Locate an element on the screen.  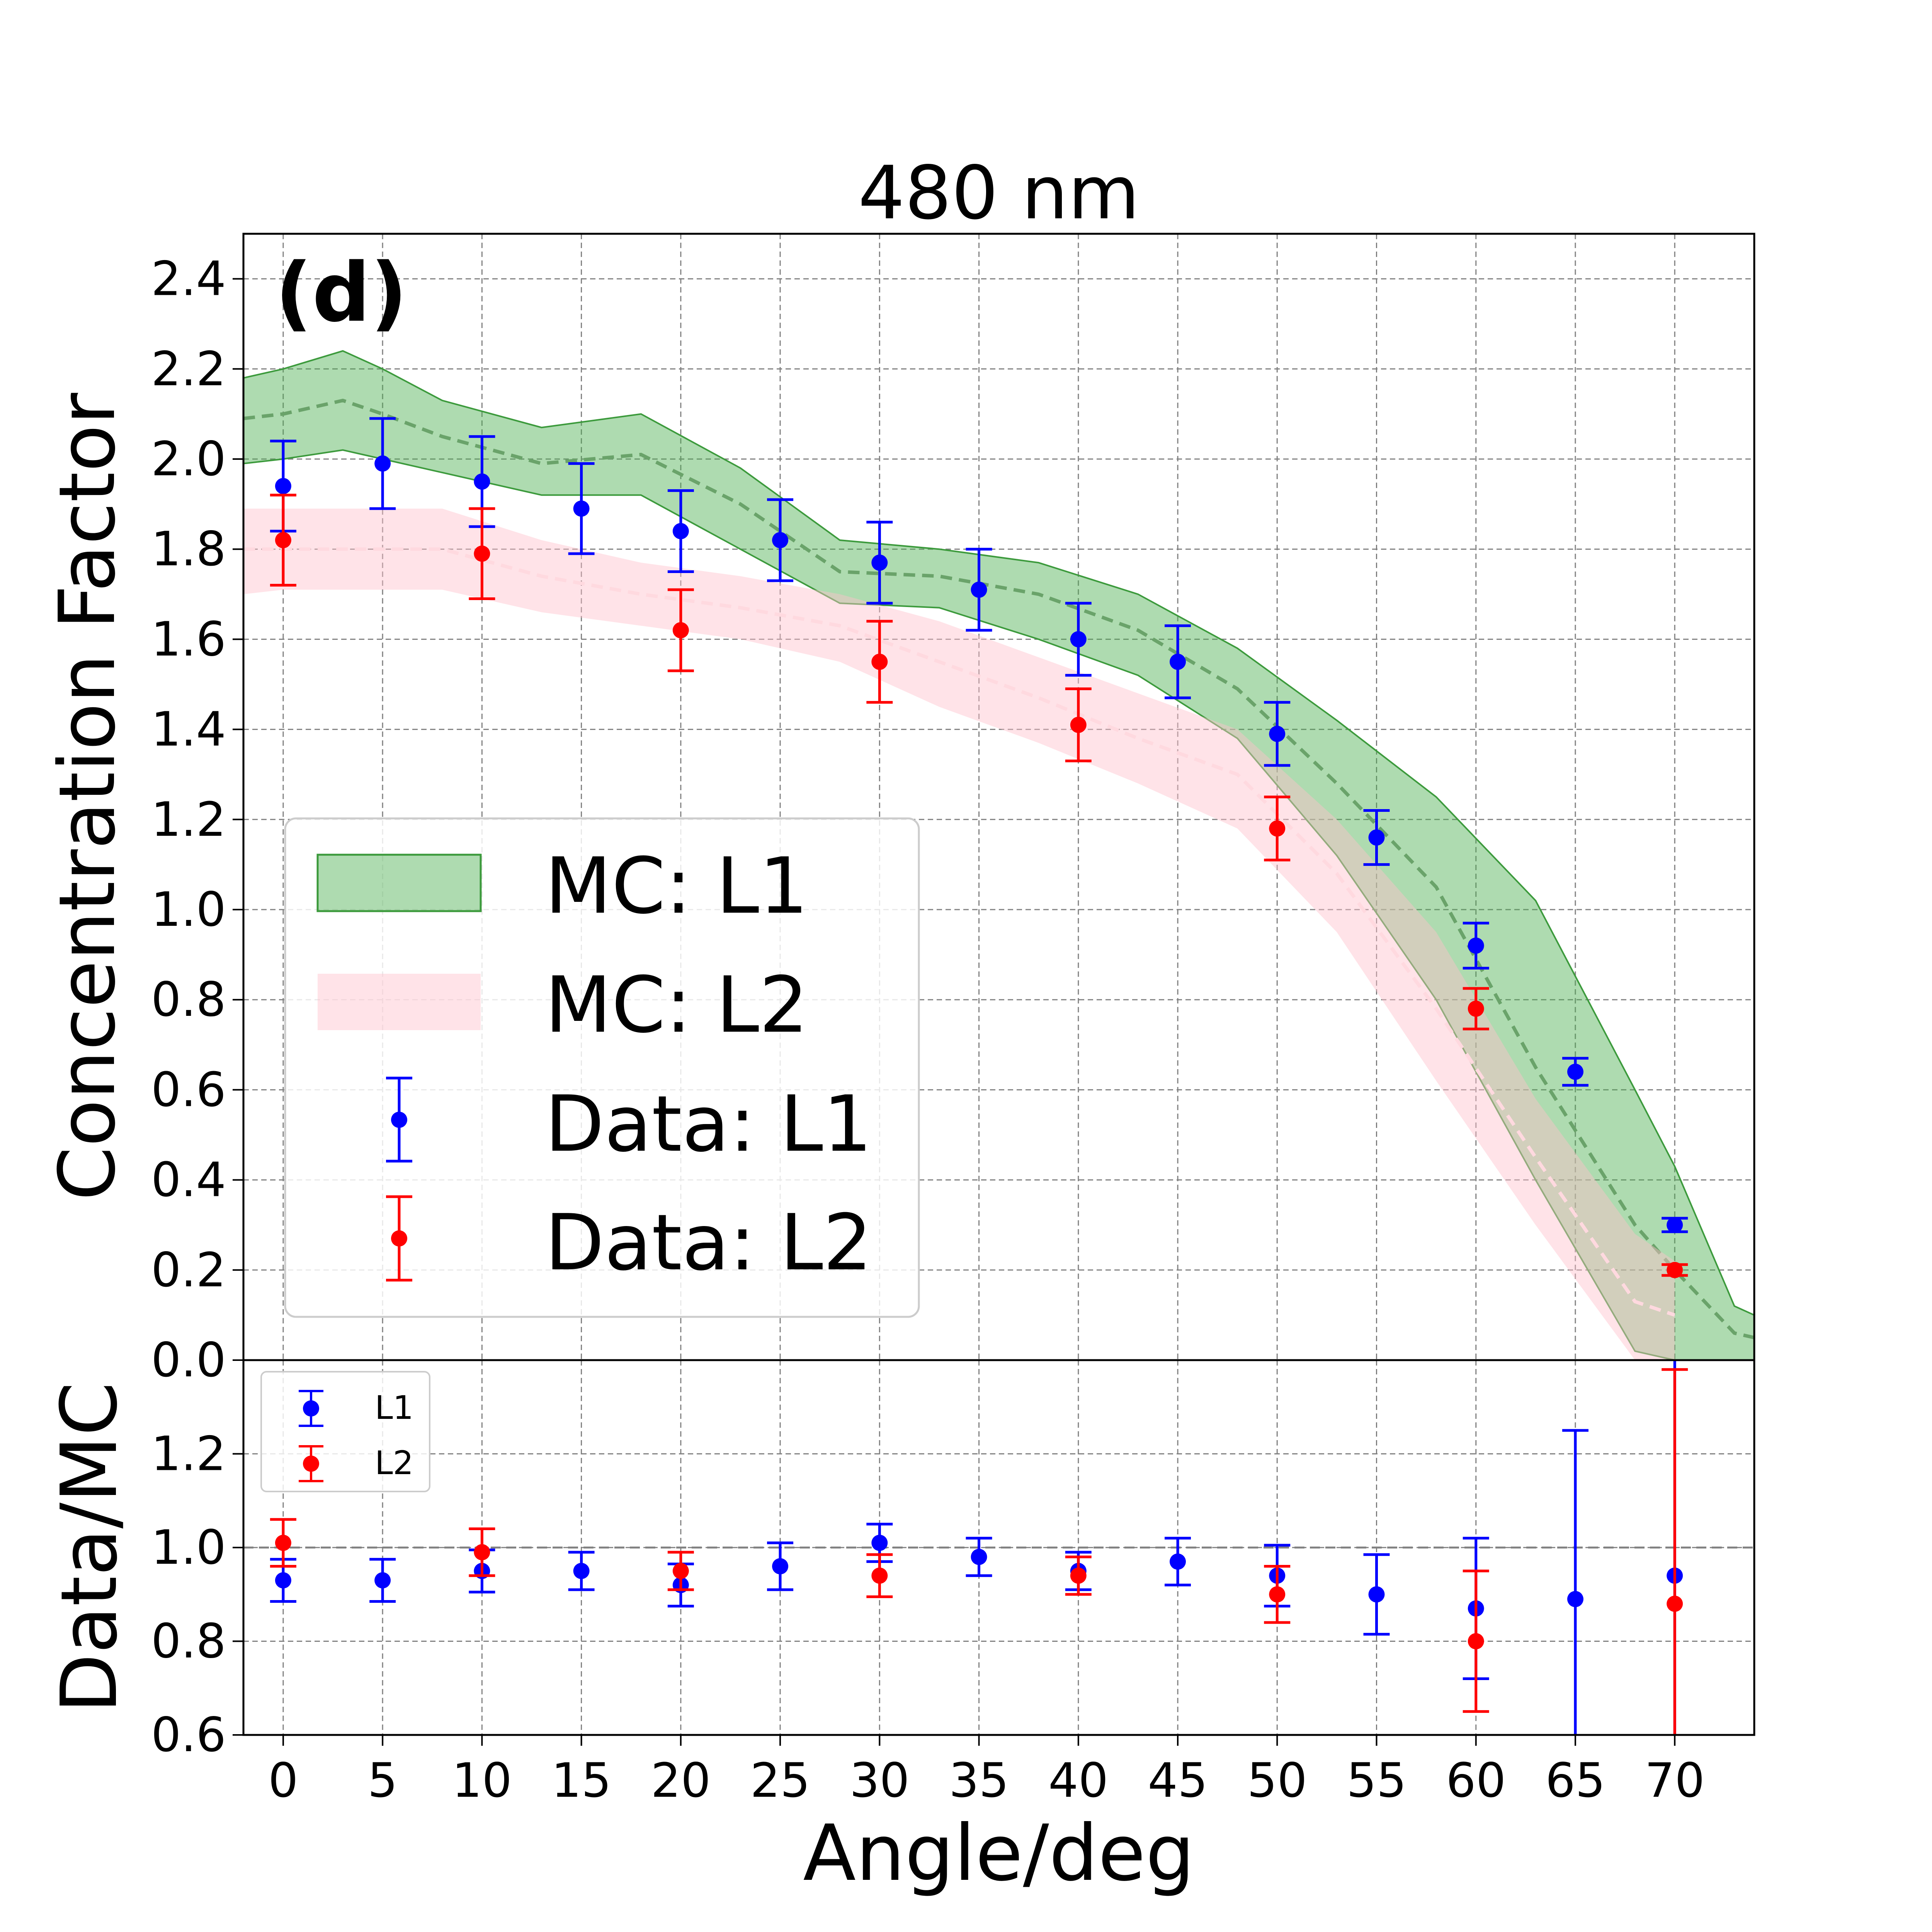
legend-label-data-l1: Data: L1 is located at coordinates (709, 1124).